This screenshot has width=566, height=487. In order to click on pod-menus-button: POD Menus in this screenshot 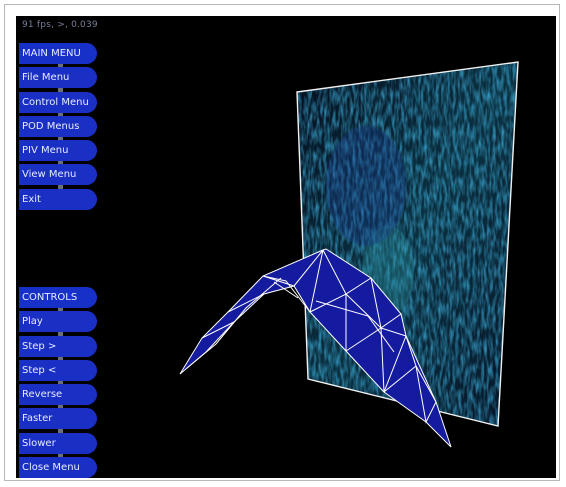, I will do `click(58, 126)`.